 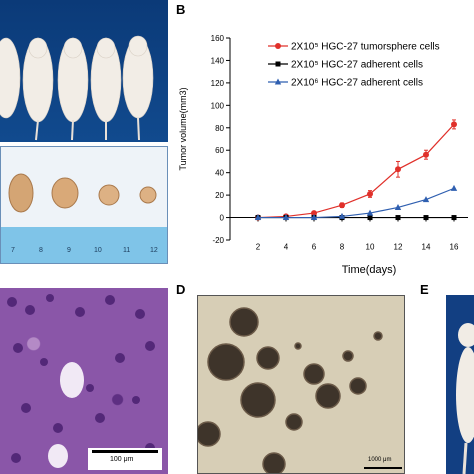 I want to click on x-axis-label: Time(days), so click(x=369, y=270).